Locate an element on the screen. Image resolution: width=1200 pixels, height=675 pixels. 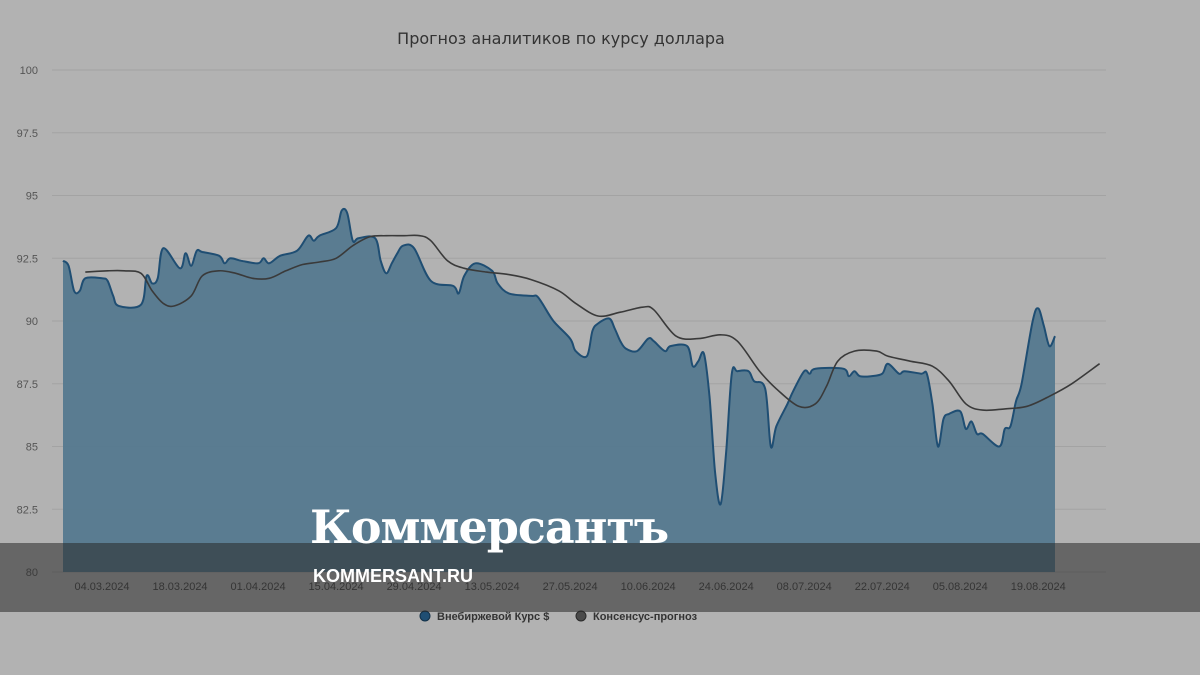
legend-label-consensus: Консенсус-прогноз is located at coordinates (645, 617).